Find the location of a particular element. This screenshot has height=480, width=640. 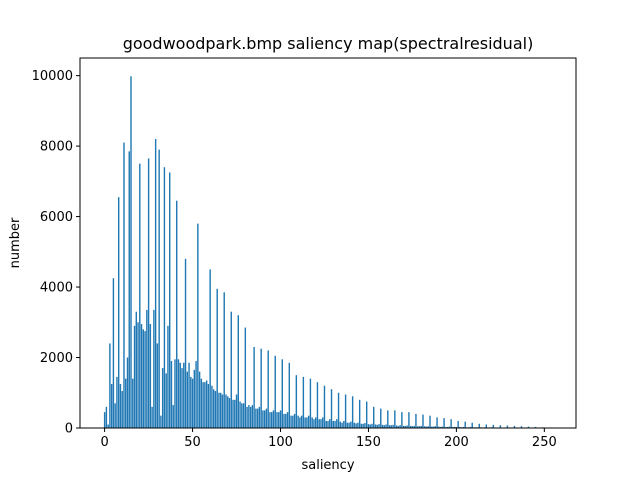

y-tick-label: 8000 is located at coordinates (56, 147).